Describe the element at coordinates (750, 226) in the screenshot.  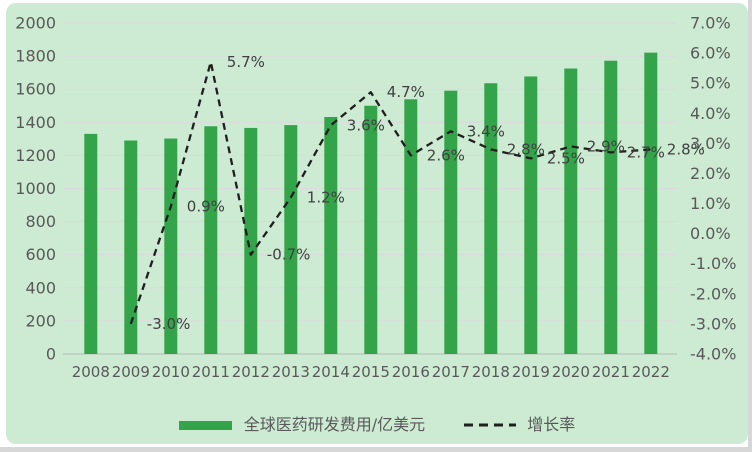
I see `screen-edge-right` at that location.